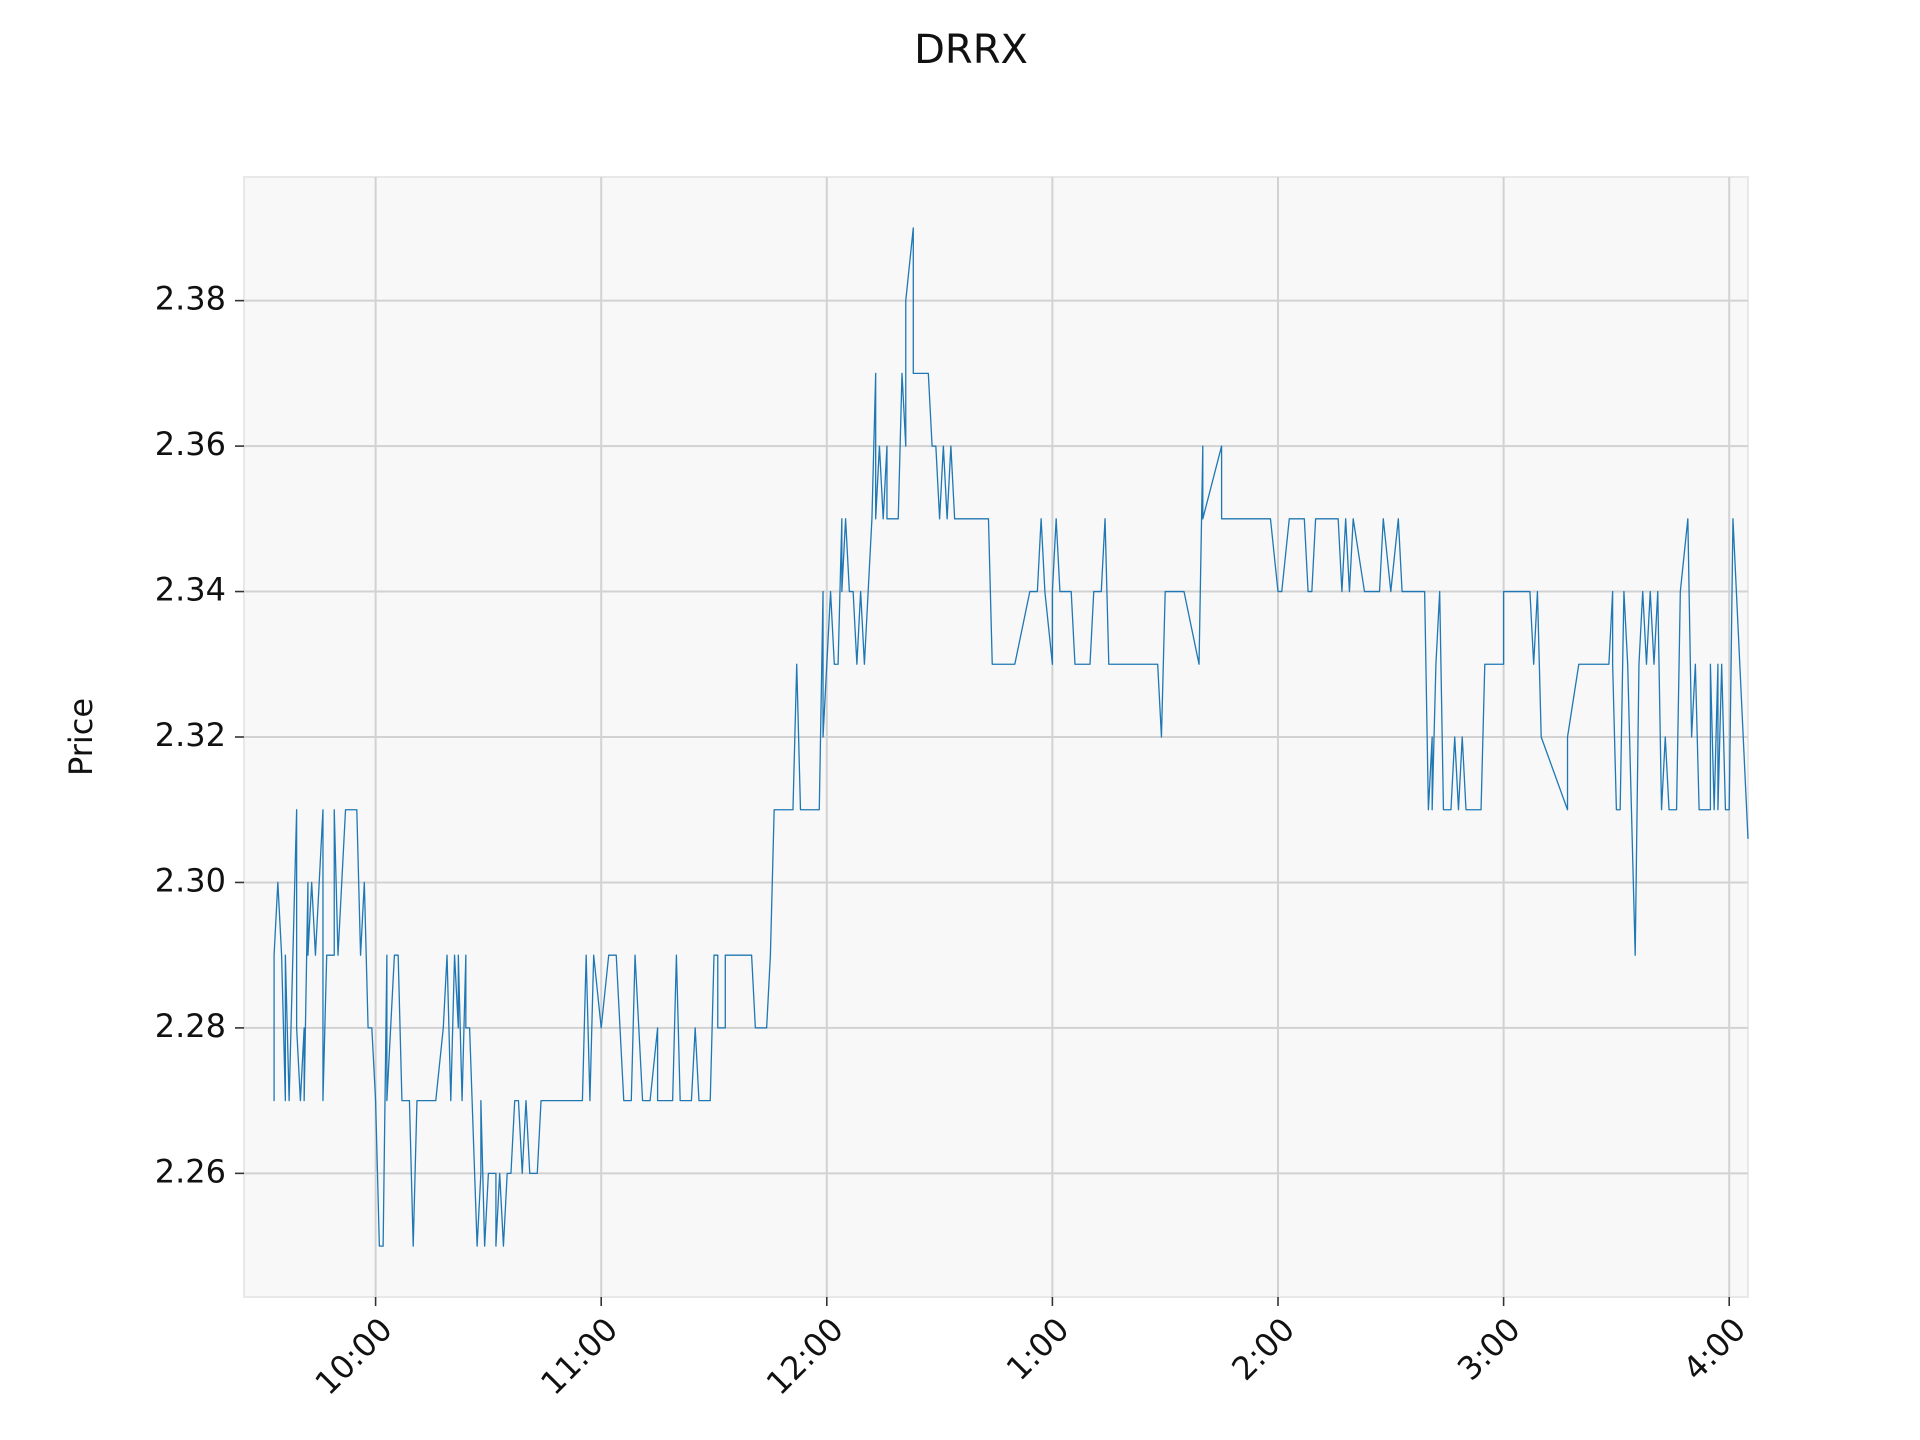  What do you see at coordinates (1715, 1349) in the screenshot?
I see `x-tick-label: 4:00` at bounding box center [1715, 1349].